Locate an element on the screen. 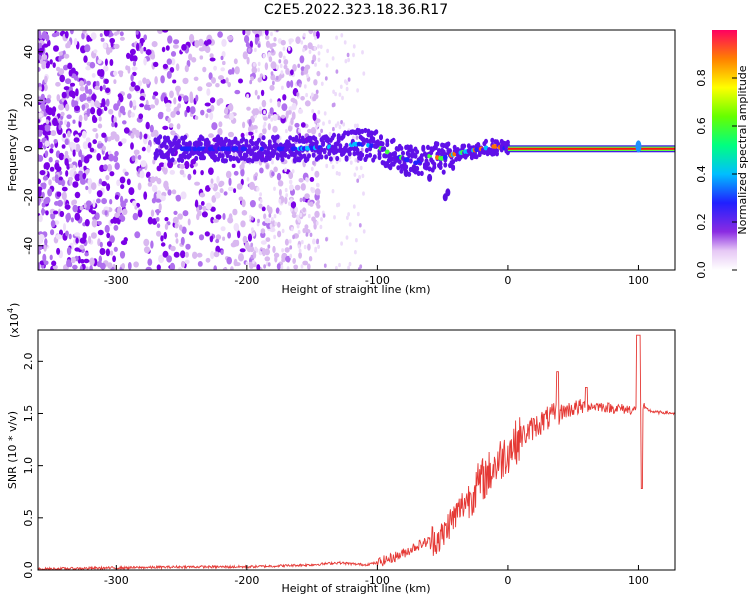 The height and width of the screenshot is (600, 750). top-x-ticks: -300 -200 -100 0 100 is located at coordinates (376, 276).